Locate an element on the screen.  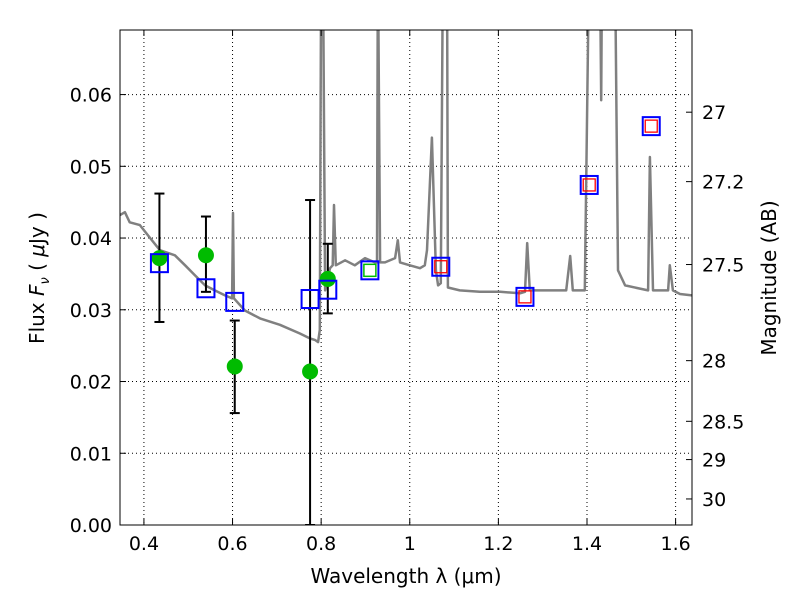
x-tick-label: 1.2 is located at coordinates (498, 544).